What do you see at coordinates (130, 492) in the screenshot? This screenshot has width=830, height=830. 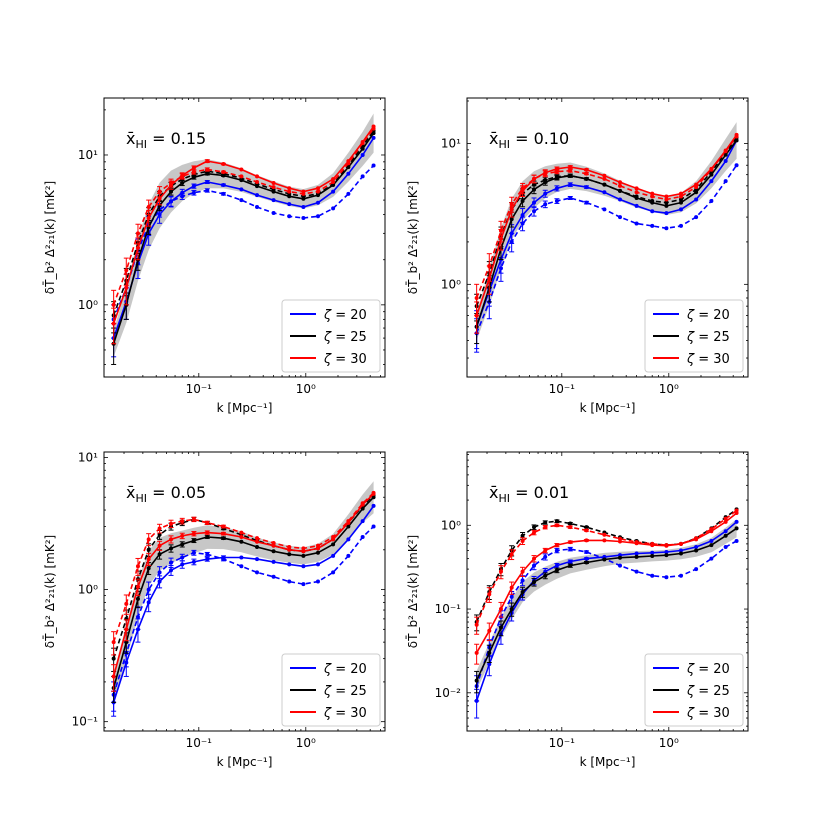 I see `annotation-main: x̄` at bounding box center [130, 492].